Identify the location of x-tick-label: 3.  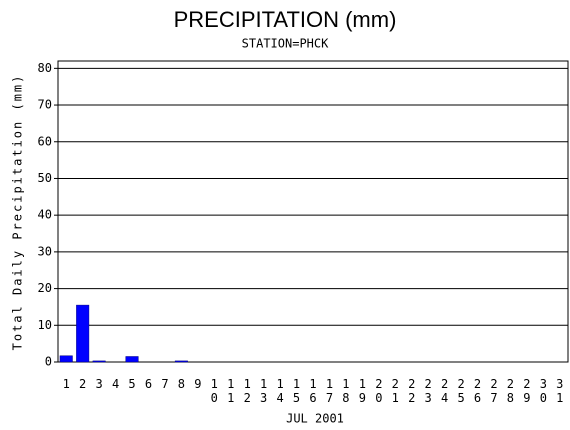
(99, 384).